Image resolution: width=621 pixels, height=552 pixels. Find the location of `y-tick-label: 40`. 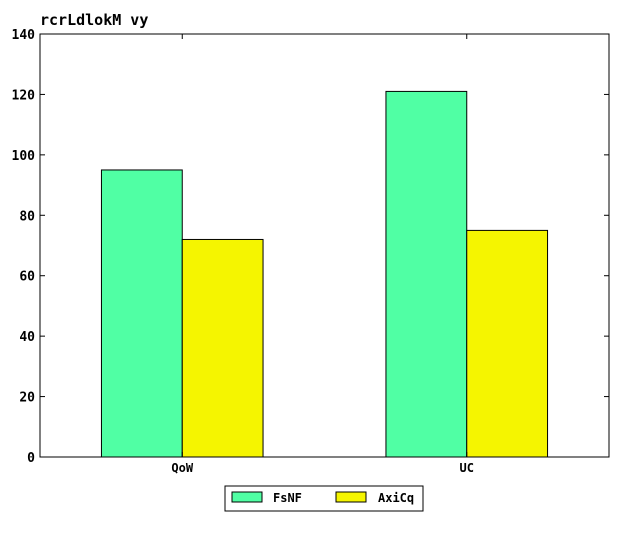

y-tick-label: 40 is located at coordinates (27, 337).